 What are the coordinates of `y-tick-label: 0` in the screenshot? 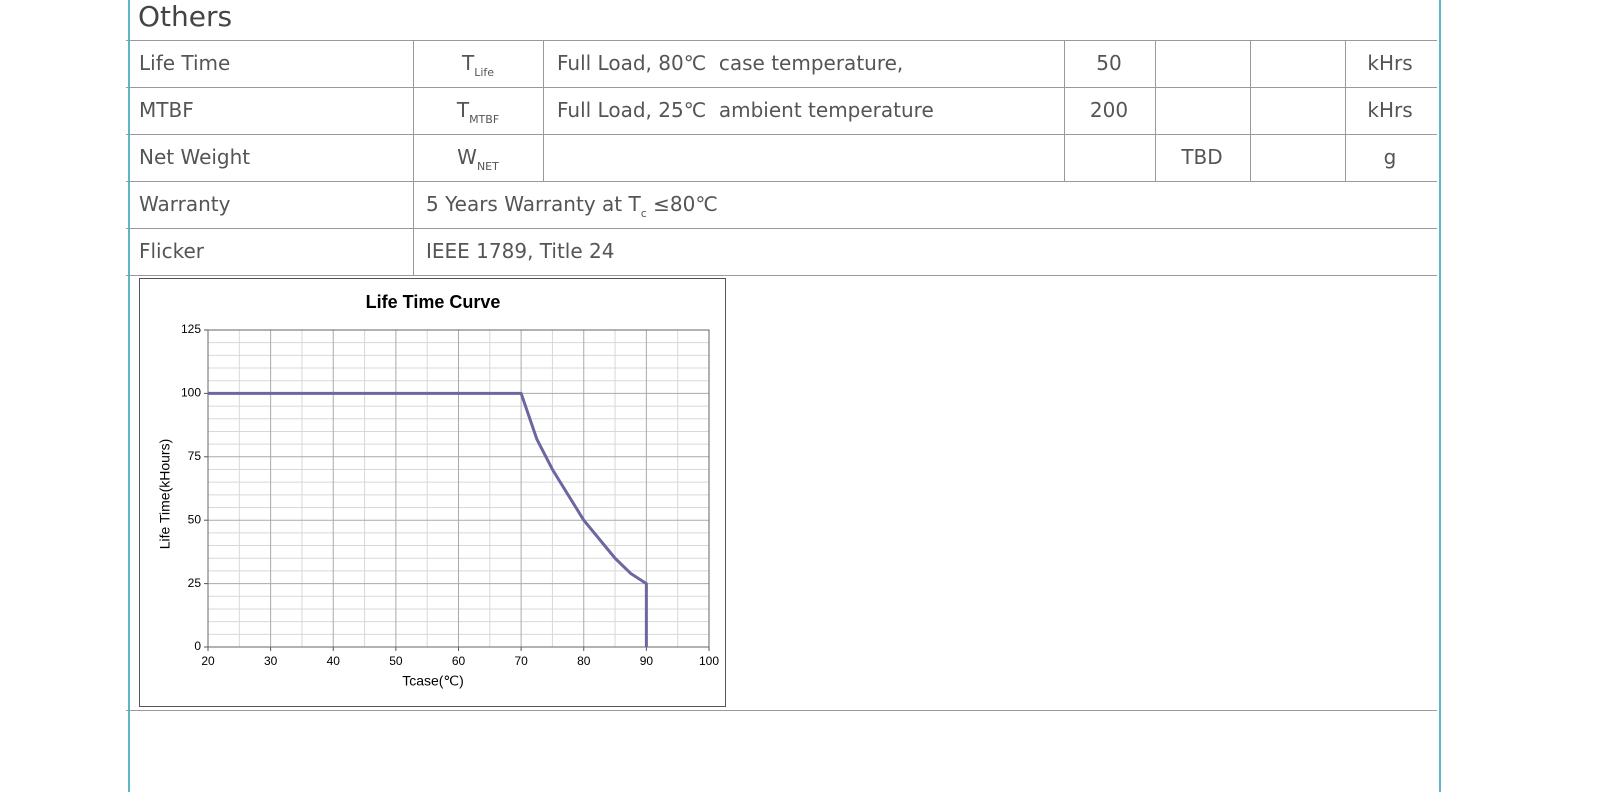 It's located at (197, 646).